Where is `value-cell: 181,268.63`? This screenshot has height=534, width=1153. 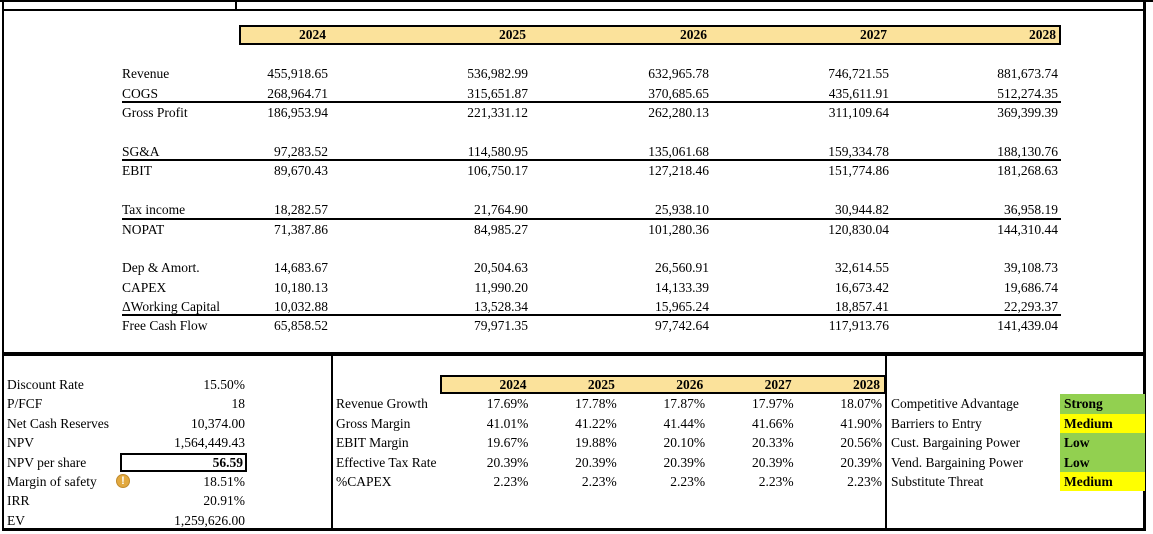
value-cell: 181,268.63 is located at coordinates (1027, 171).